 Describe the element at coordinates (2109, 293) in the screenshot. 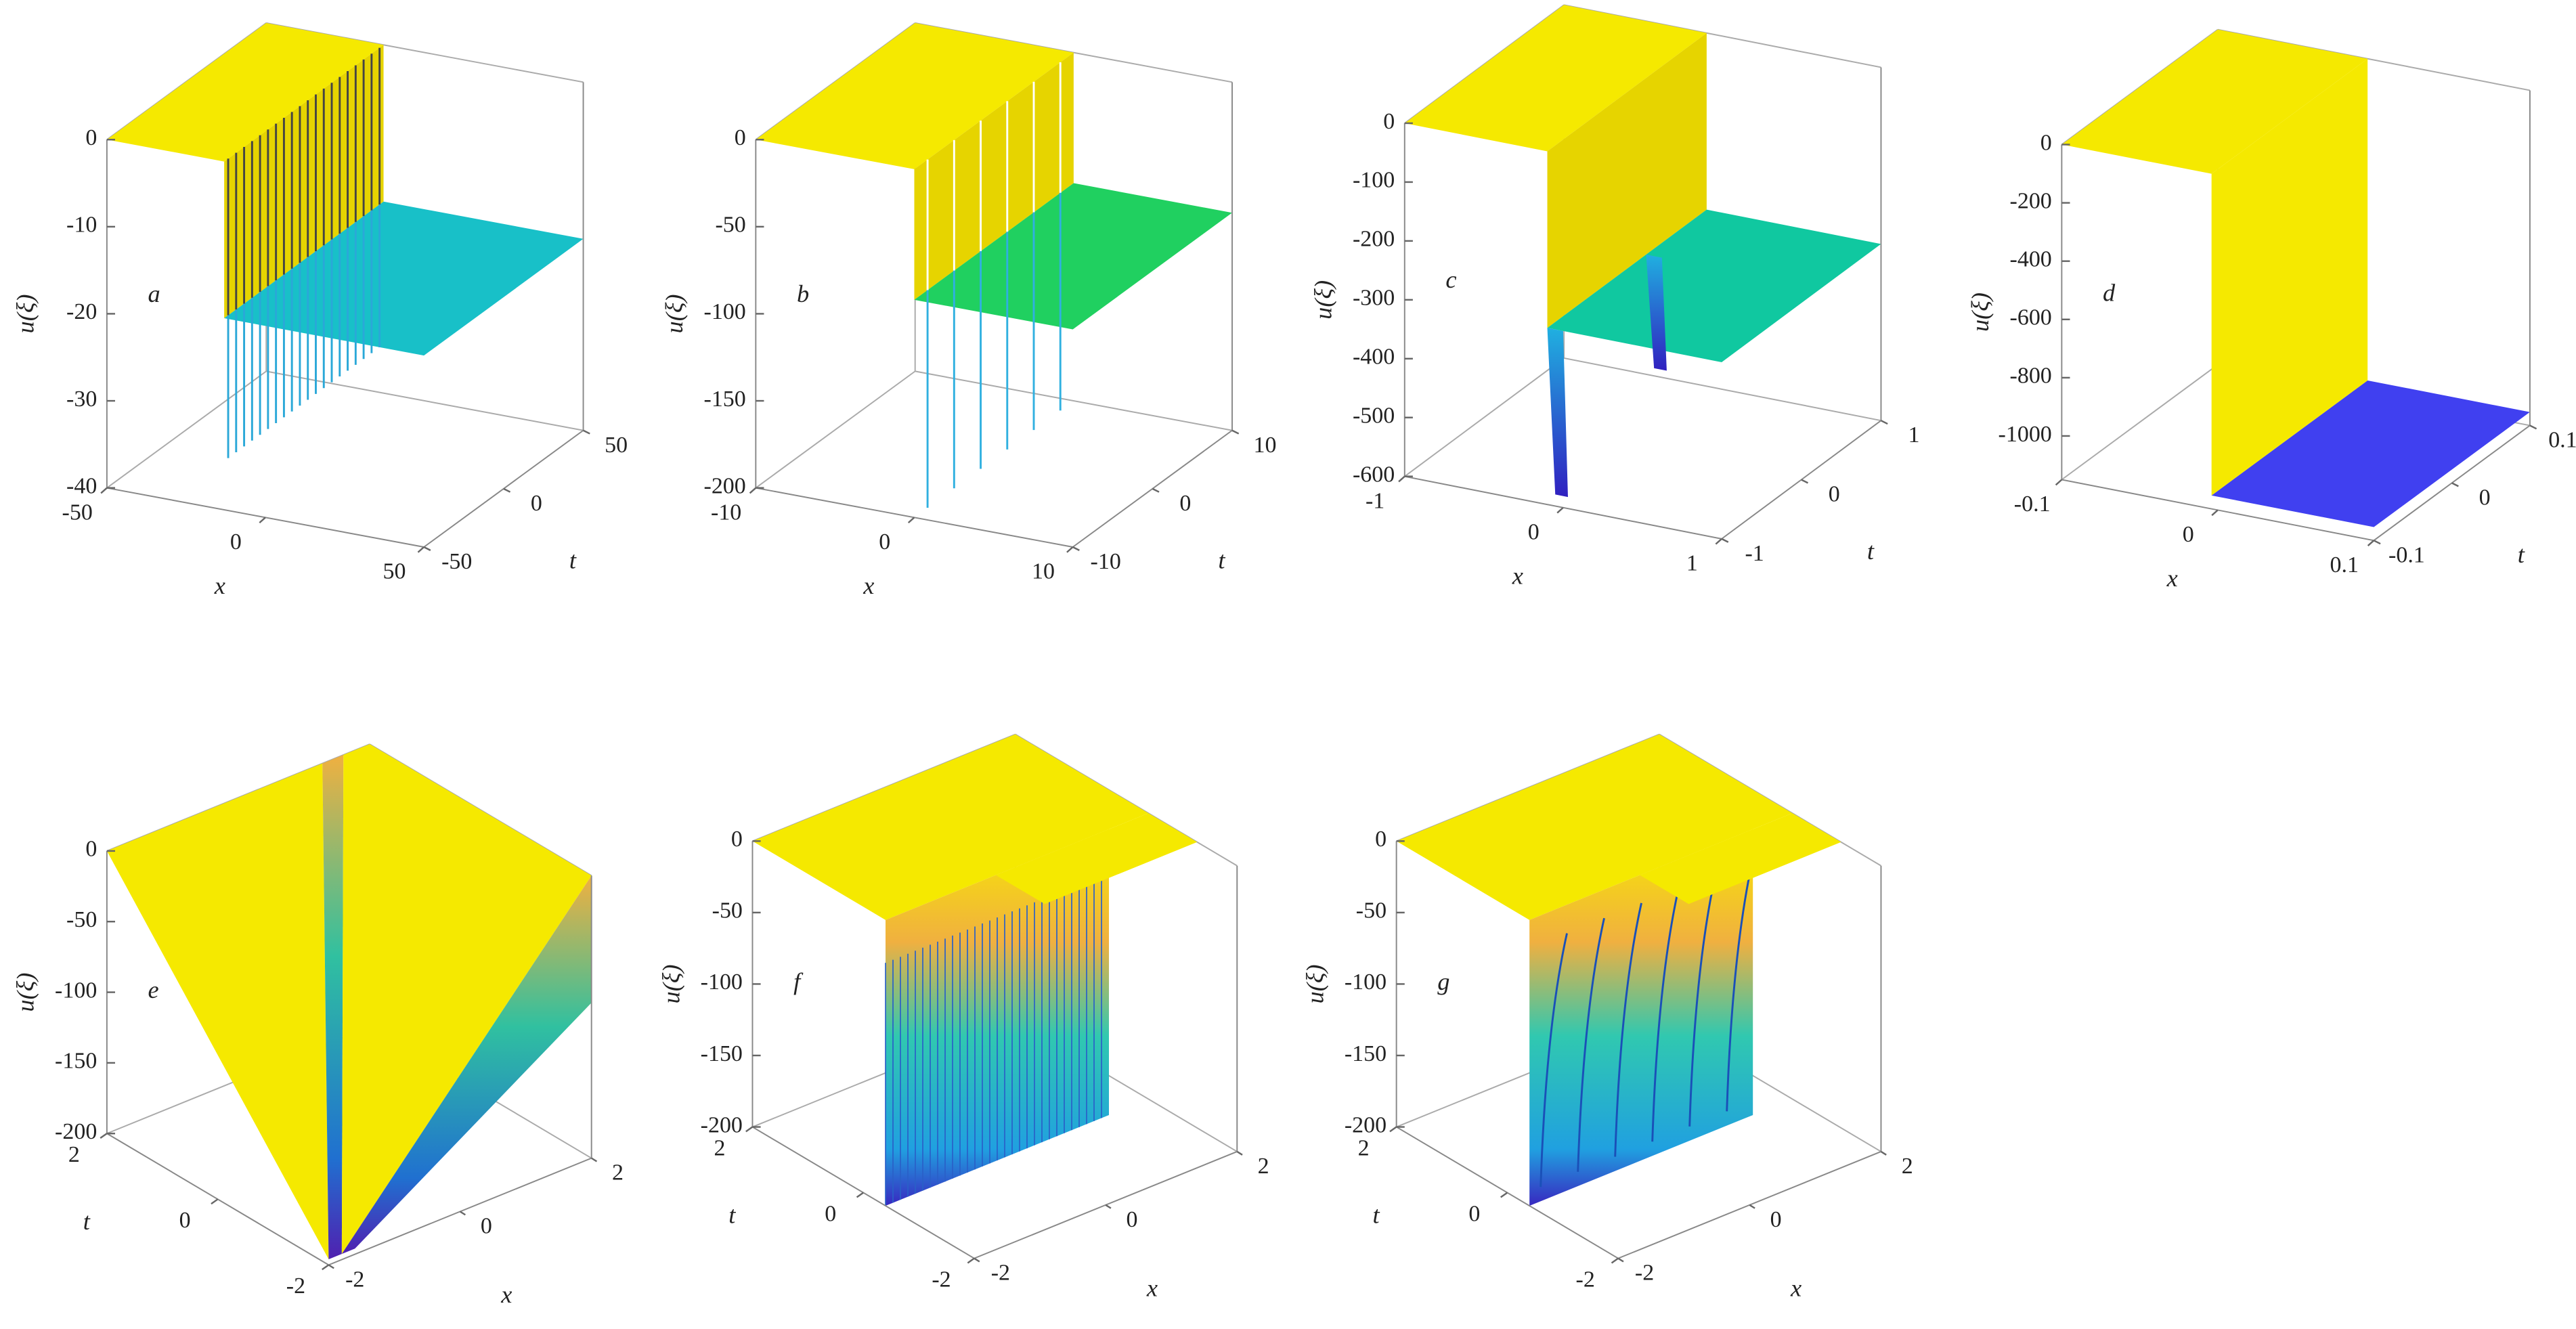

I see `panel-label: d` at that location.